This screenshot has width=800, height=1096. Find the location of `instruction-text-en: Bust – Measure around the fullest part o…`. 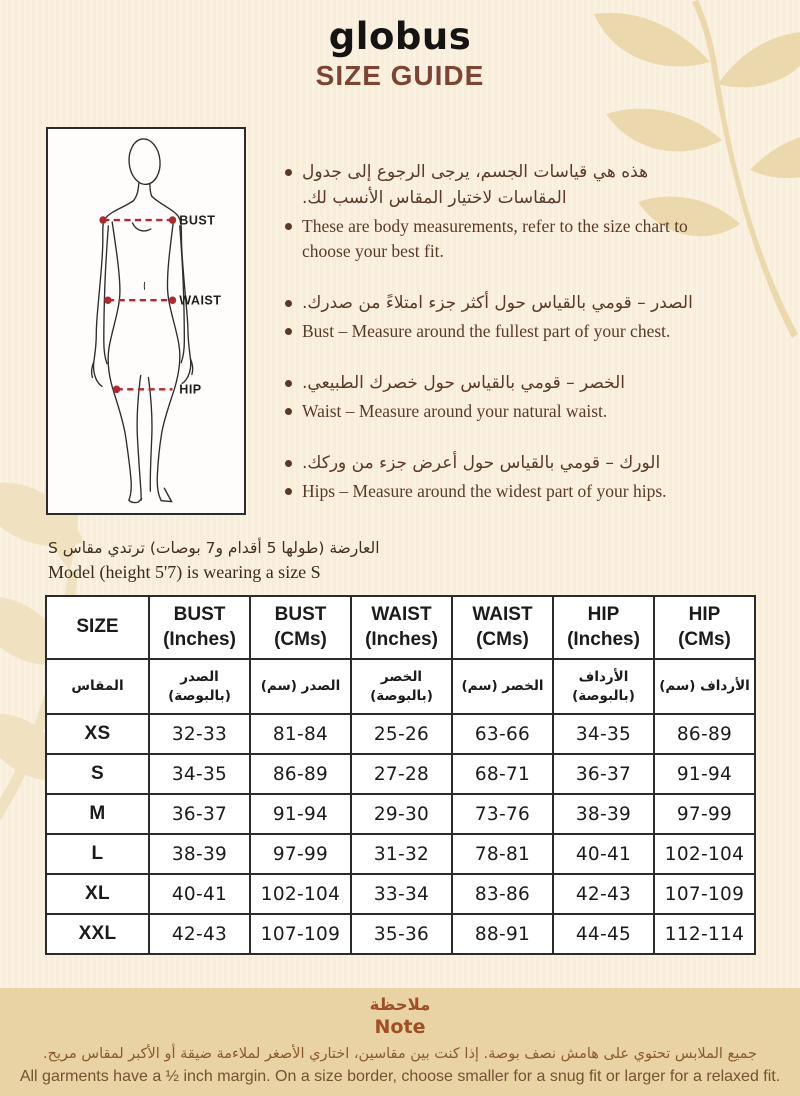

instruction-text-en: Bust – Measure around the fullest part o… is located at coordinates (486, 331).